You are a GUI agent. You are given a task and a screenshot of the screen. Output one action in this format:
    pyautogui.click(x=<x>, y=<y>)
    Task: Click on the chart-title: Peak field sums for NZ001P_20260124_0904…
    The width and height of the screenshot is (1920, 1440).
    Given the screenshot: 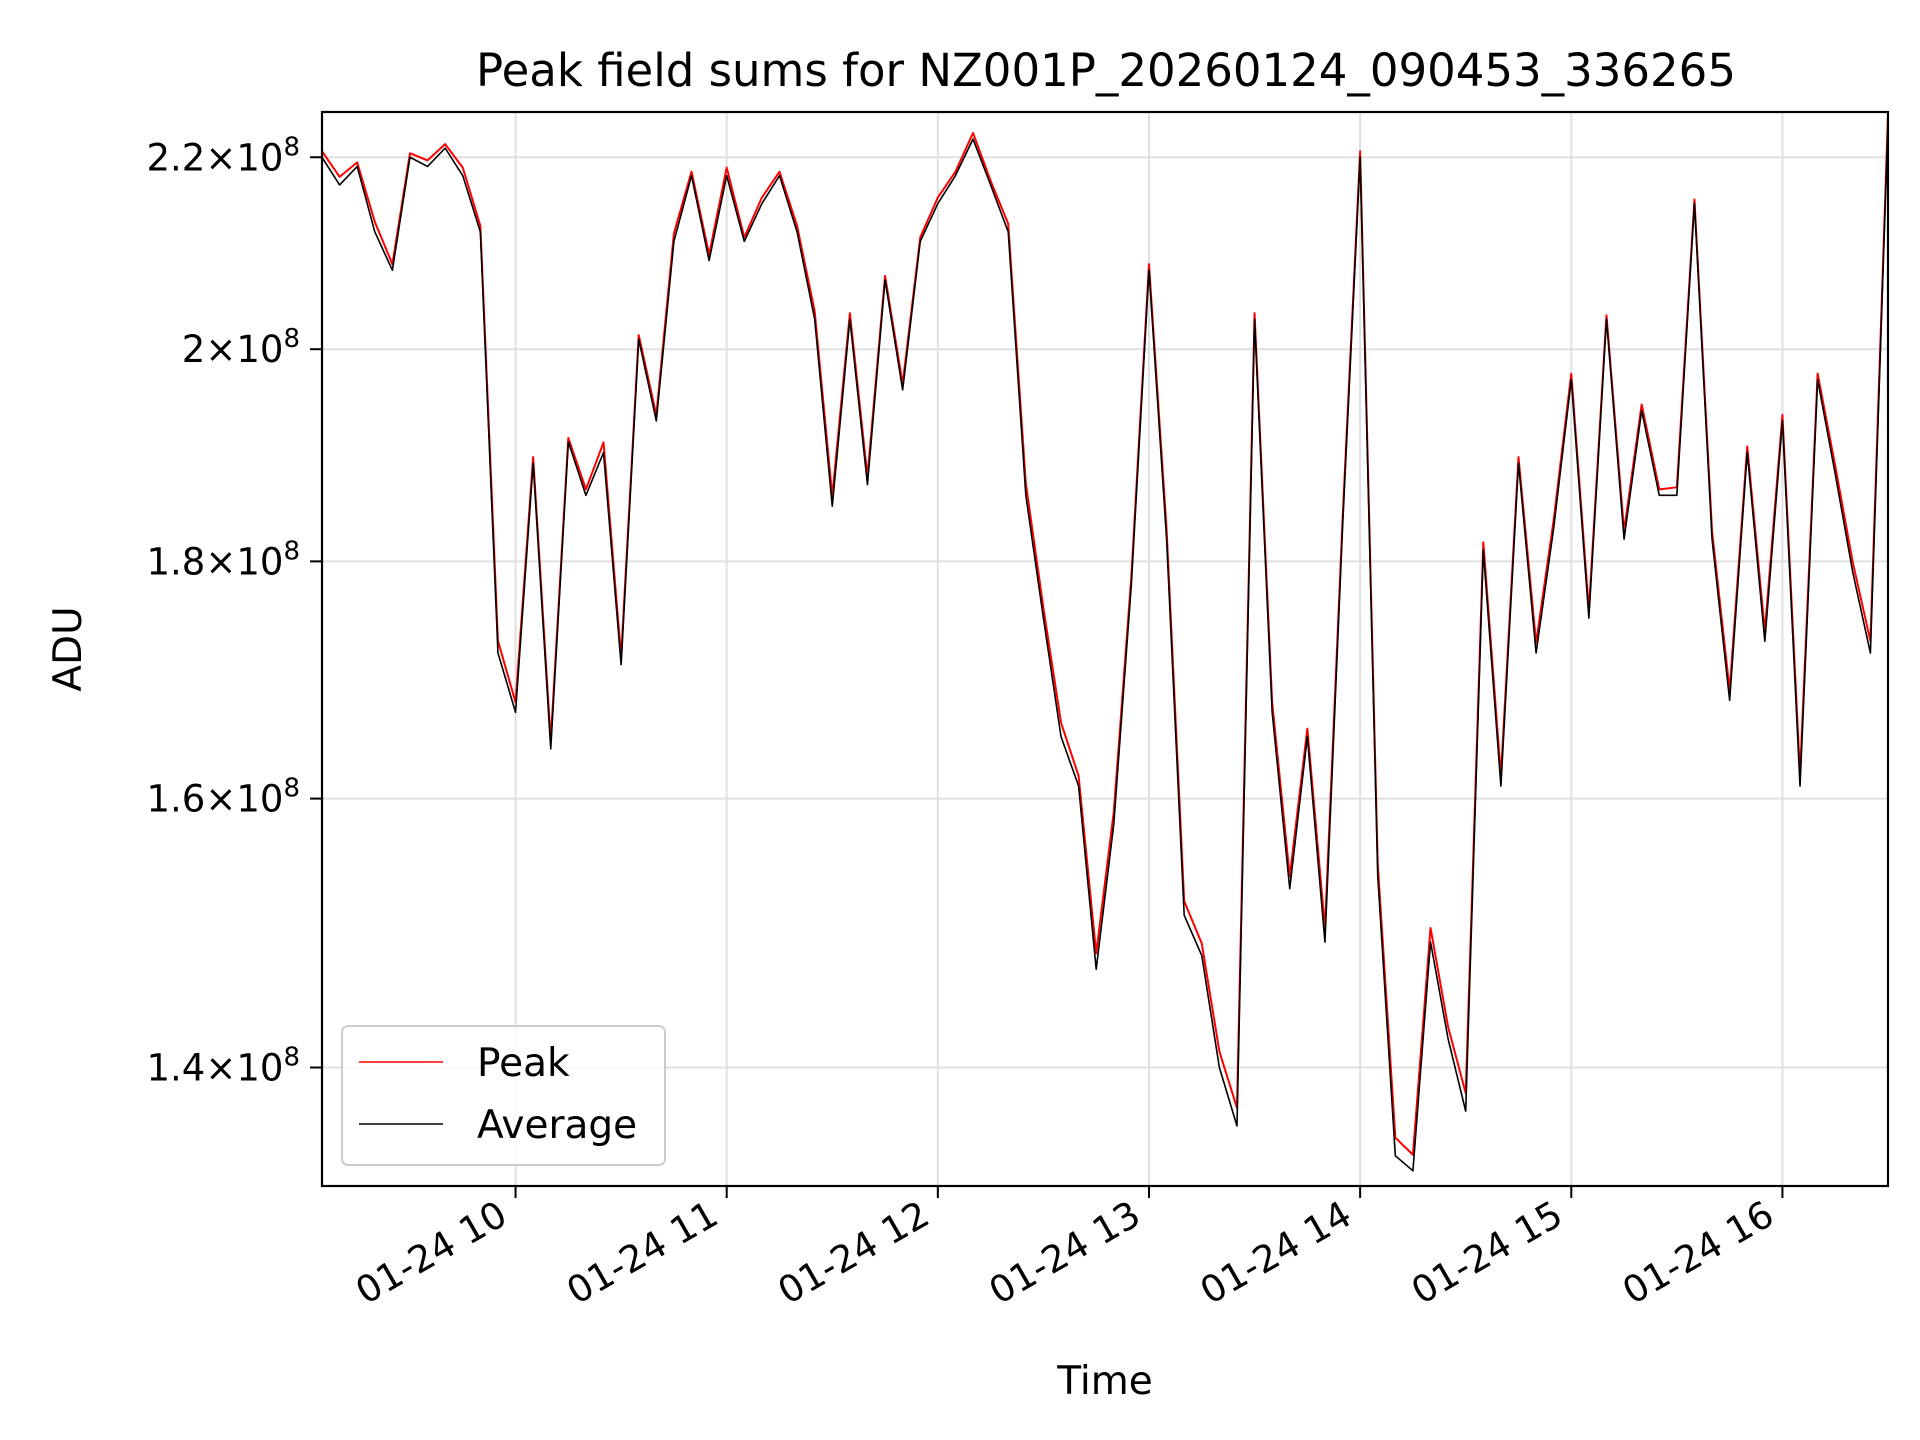 What is the action you would take?
    pyautogui.click(x=1106, y=70)
    